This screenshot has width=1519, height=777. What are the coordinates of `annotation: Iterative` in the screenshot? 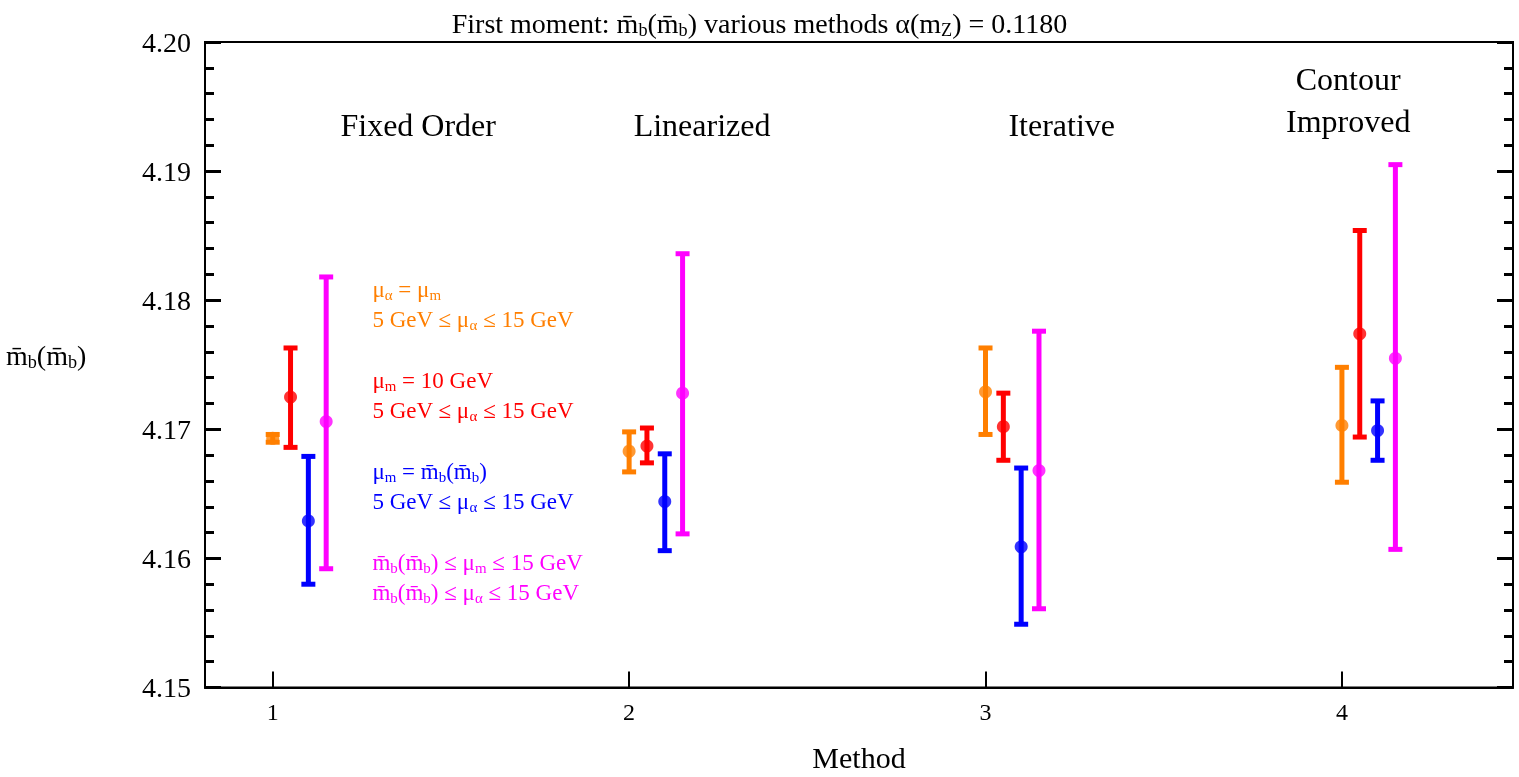 It's located at (1062, 124).